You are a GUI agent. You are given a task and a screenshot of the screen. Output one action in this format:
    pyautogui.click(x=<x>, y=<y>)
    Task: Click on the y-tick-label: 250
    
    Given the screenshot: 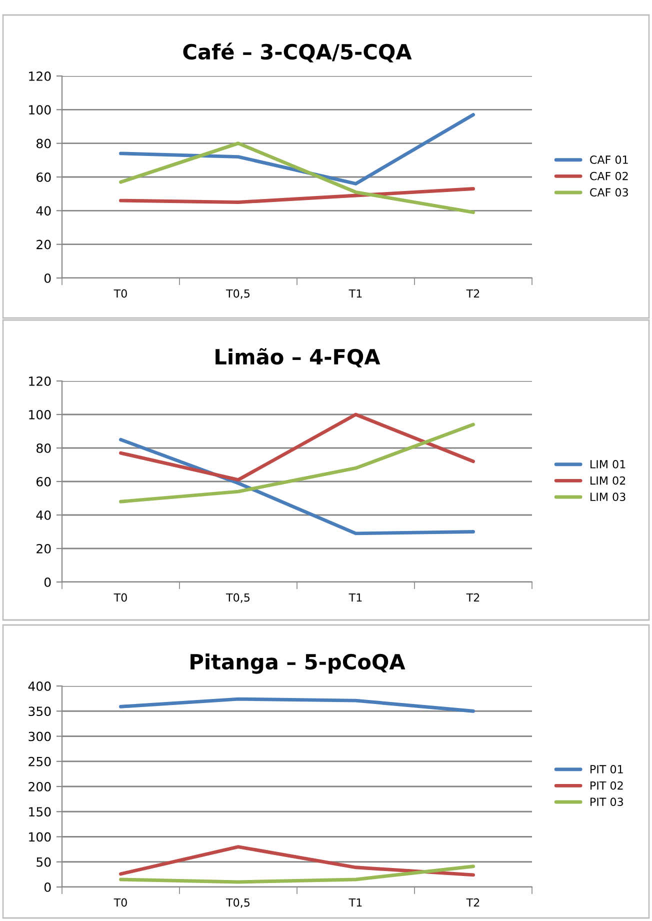 What is the action you would take?
    pyautogui.click(x=39, y=761)
    